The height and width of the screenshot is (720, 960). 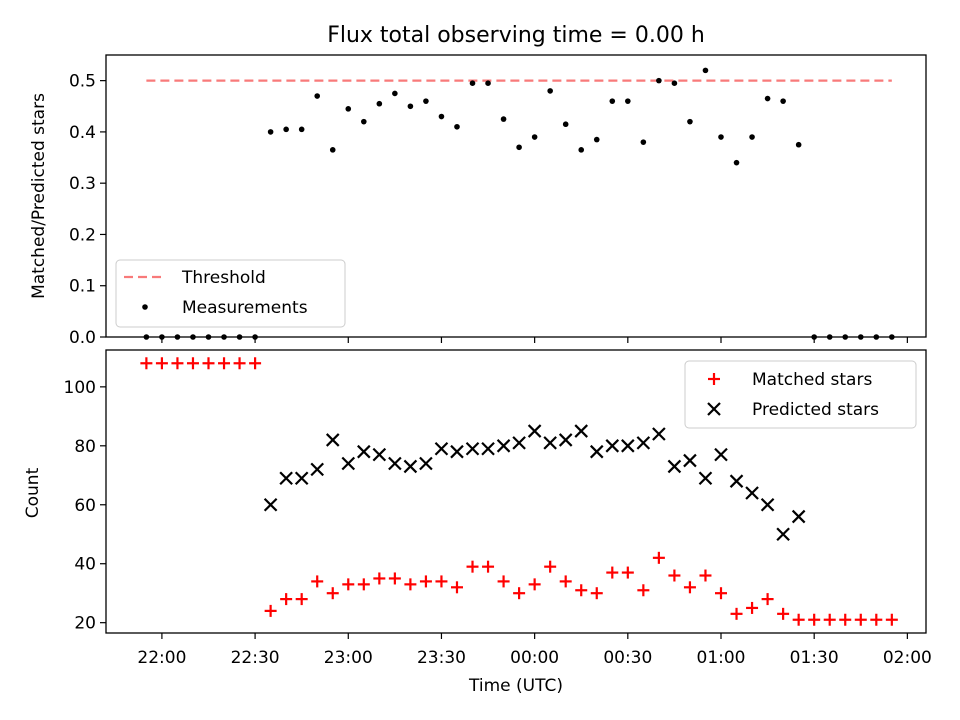 I want to click on bottom-x-tick-label: 00:30, so click(x=627, y=658).